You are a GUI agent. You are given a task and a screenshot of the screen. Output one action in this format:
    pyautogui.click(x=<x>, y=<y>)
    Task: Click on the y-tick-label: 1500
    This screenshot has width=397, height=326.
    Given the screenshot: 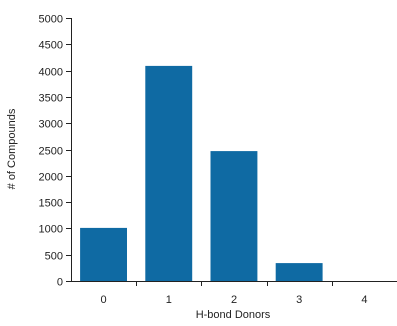 What is the action you would take?
    pyautogui.click(x=51, y=204)
    